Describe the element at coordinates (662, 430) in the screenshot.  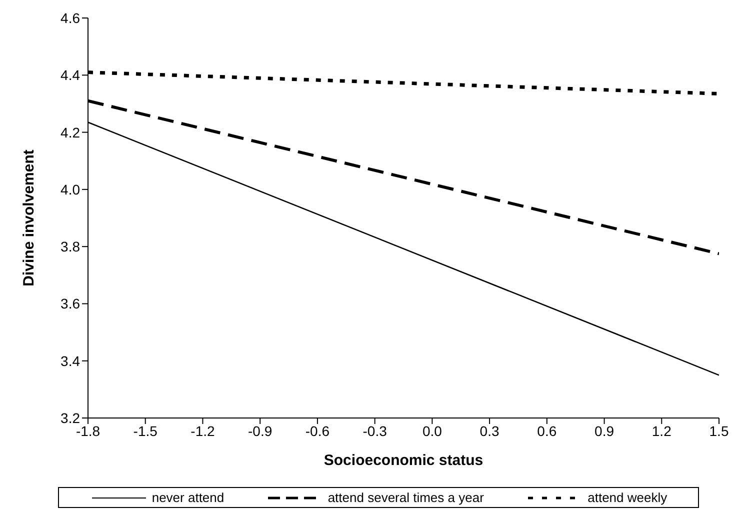
I see `x-tick-label: 1.2` at that location.